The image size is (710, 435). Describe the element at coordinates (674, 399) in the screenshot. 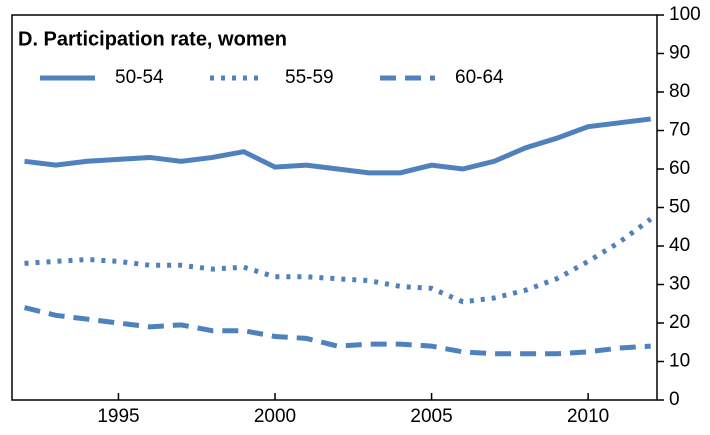

I see `y-tick-label: 0` at that location.